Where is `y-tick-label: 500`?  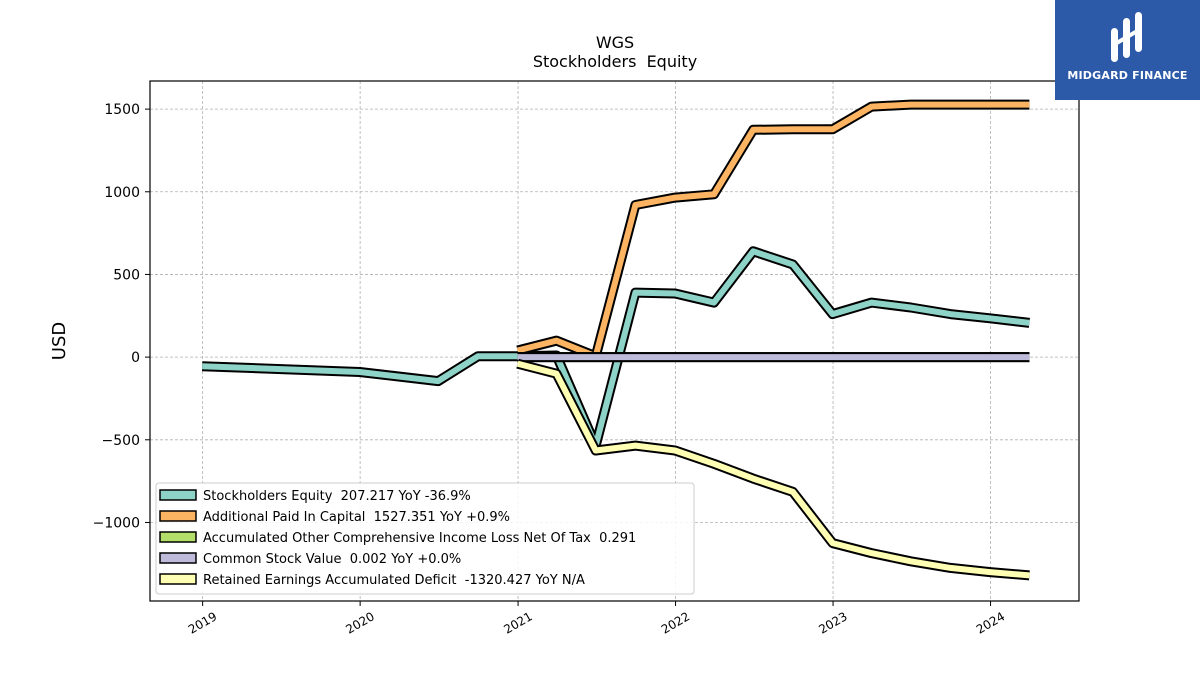
y-tick-label: 500 is located at coordinates (126, 275).